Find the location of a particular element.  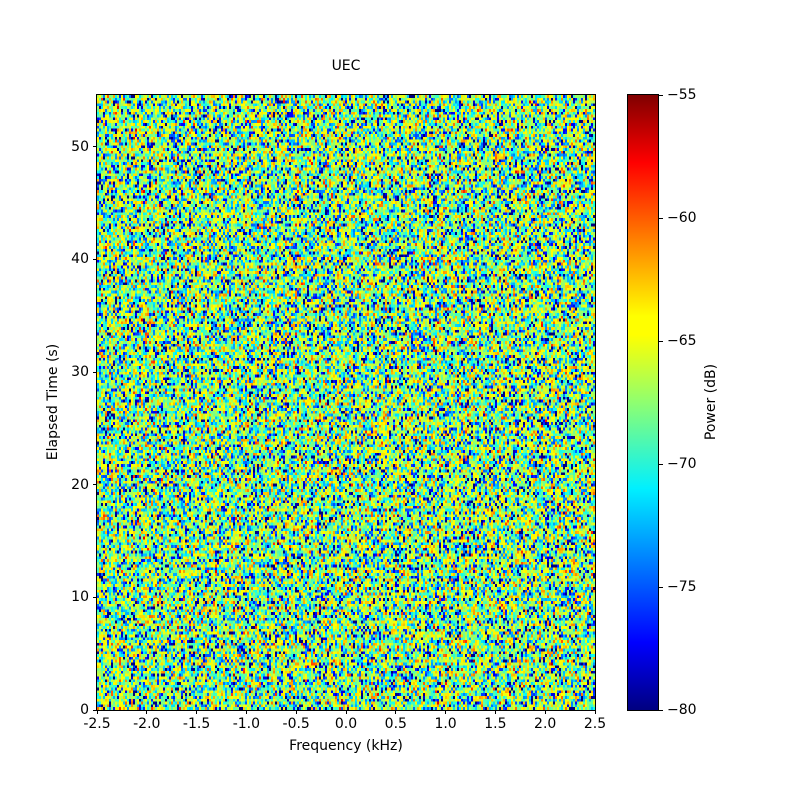

colorbar-tick-label: −65 is located at coordinates (682, 341).